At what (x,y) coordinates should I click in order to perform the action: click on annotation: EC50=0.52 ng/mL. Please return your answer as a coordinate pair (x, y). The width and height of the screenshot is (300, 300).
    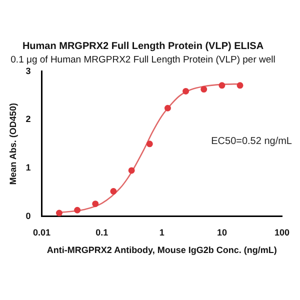
    Looking at the image, I should click on (251, 141).